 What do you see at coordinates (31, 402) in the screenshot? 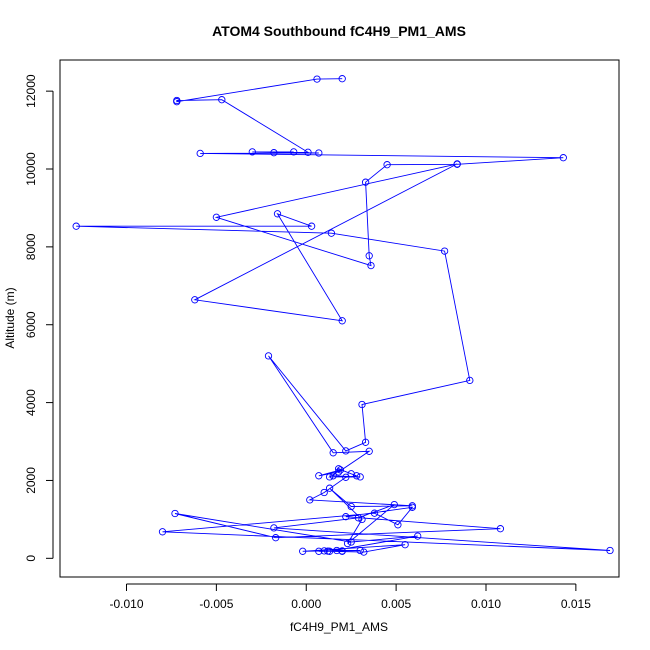
I see `y-tick-label: 4000` at bounding box center [31, 402].